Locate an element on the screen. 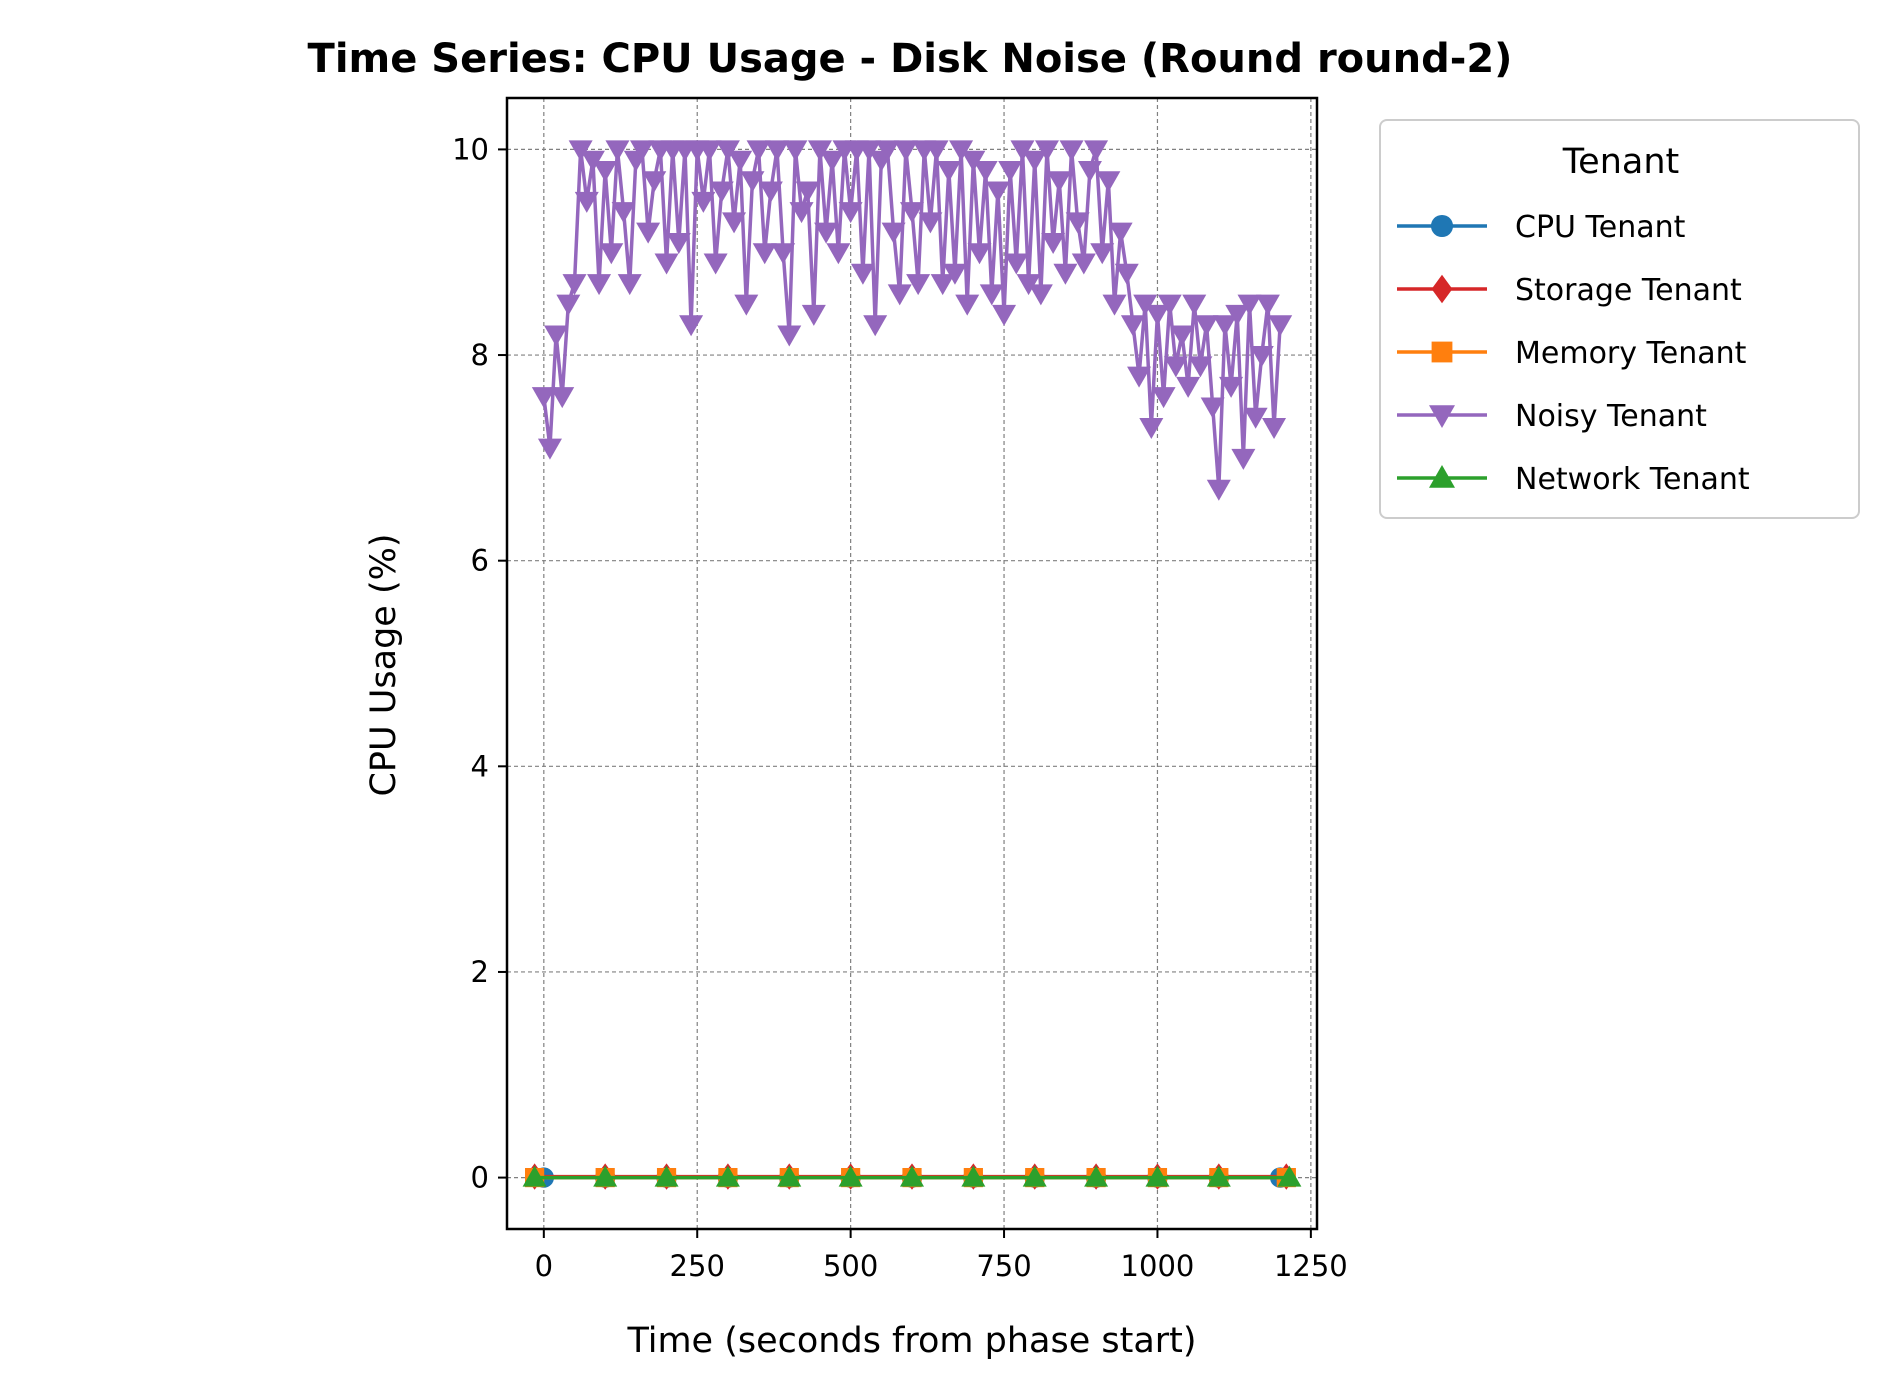 The height and width of the screenshot is (1394, 1879). legend-item-memory-tenant: Memory Tenant is located at coordinates (1572, 353).